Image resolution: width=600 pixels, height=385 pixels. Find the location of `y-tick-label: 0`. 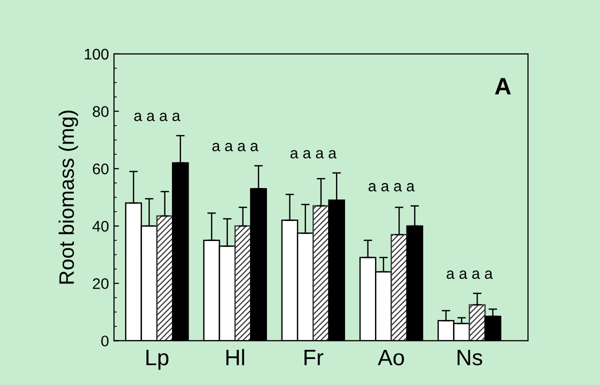

y-tick-label: 0 is located at coordinates (105, 341).